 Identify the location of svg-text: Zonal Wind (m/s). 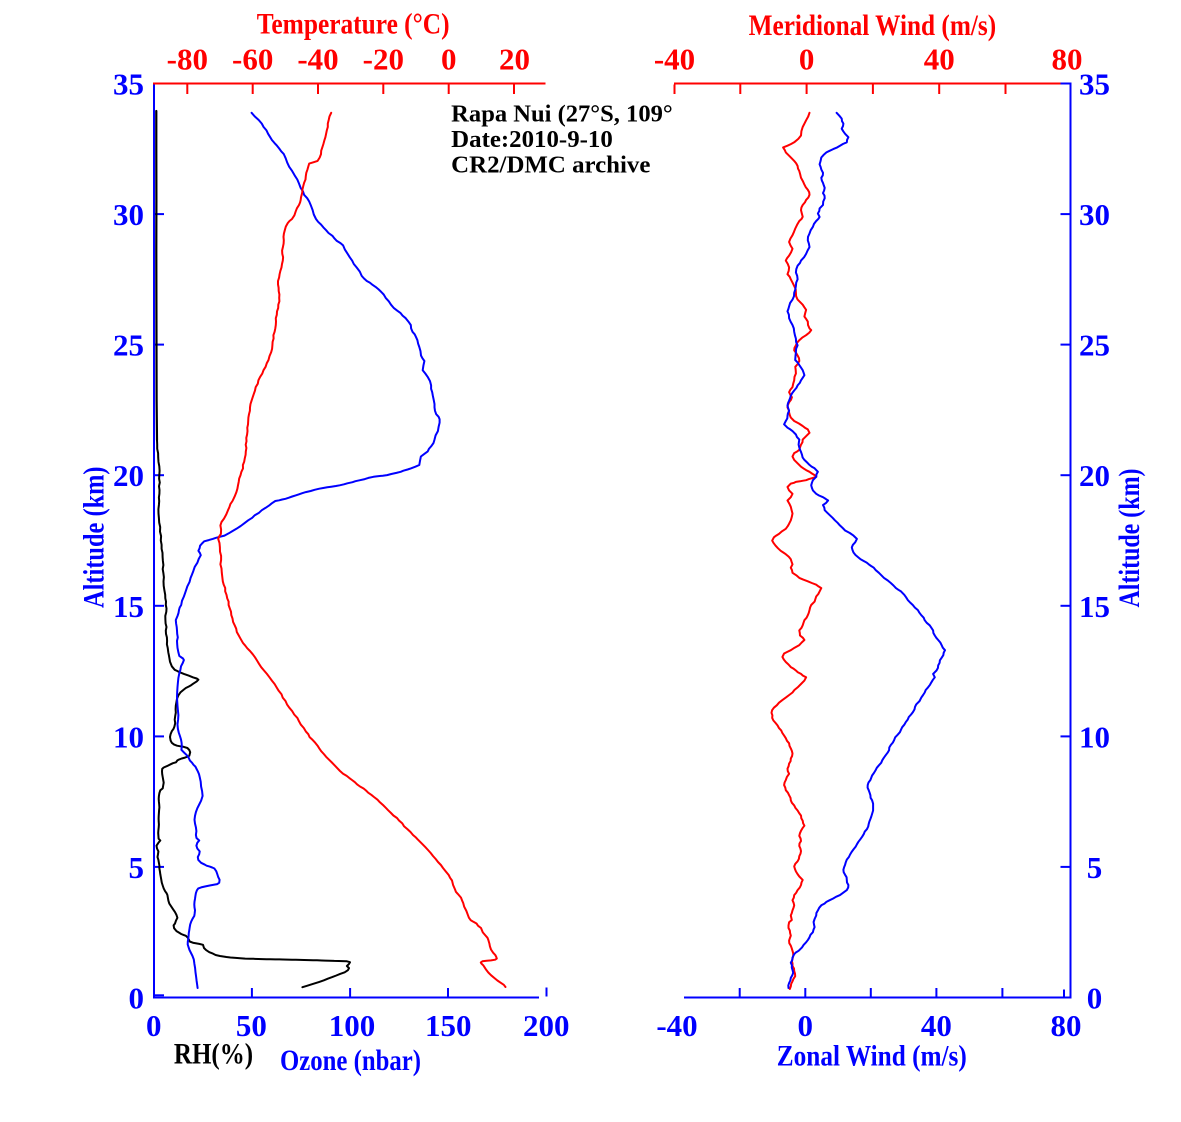
(872, 1056).